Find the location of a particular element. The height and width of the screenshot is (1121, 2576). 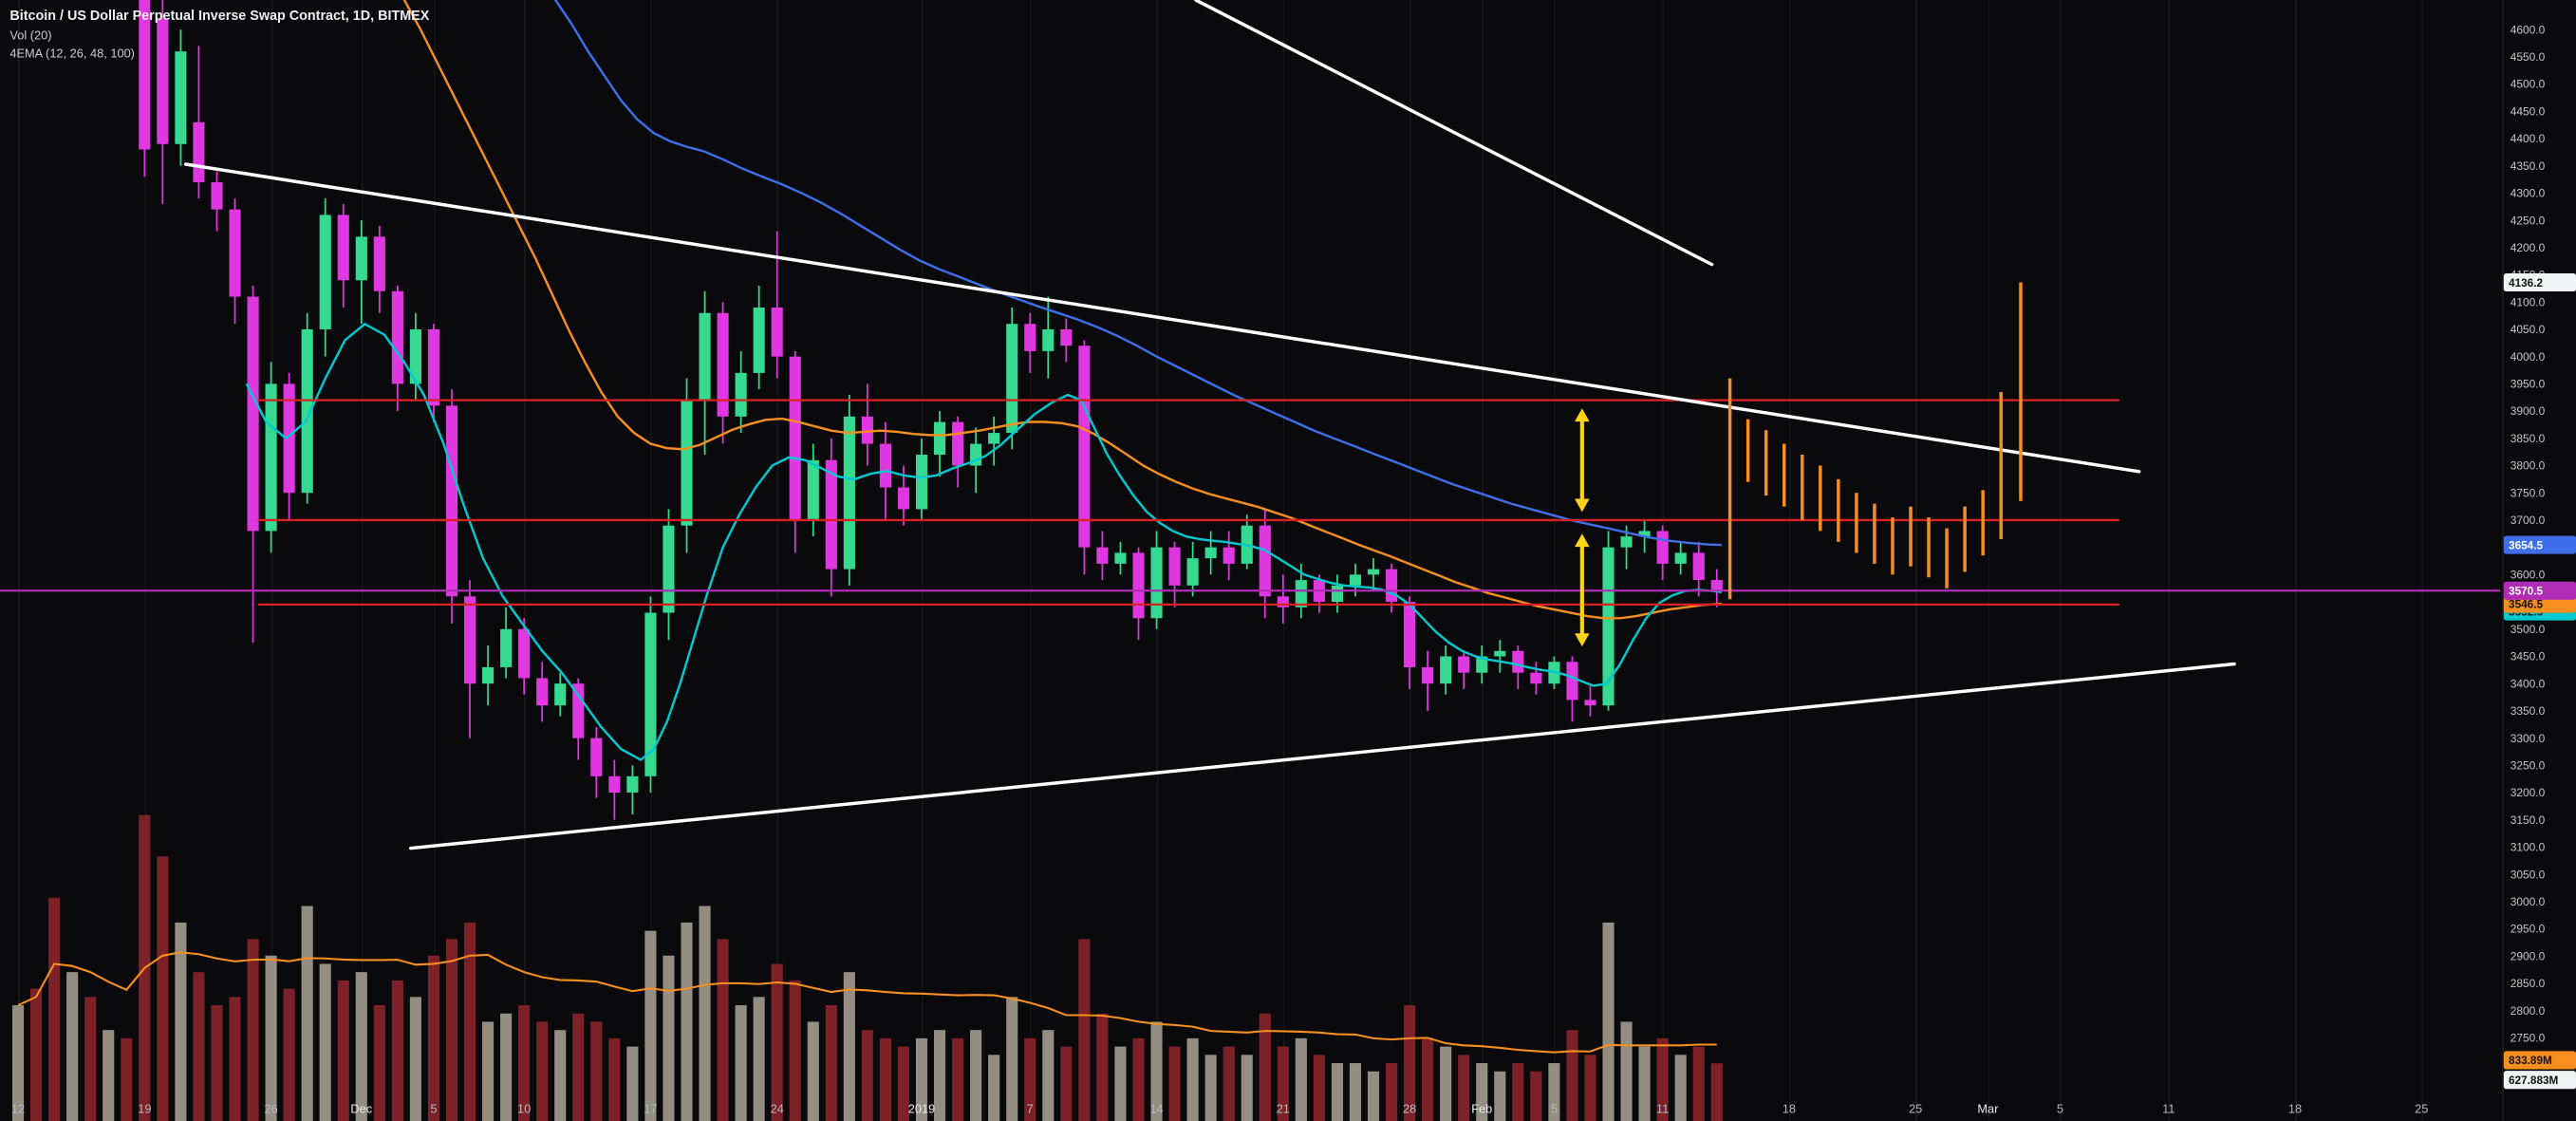

price-axis-label: 4100.0 is located at coordinates (2529, 302).